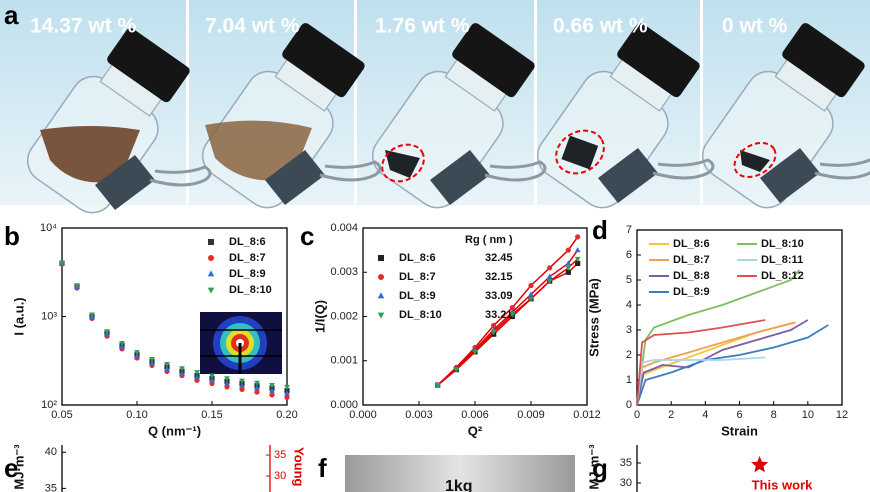 Image resolution: width=870 pixels, height=492 pixels. I want to click on y2-tick-label: 30, so click(280, 476).